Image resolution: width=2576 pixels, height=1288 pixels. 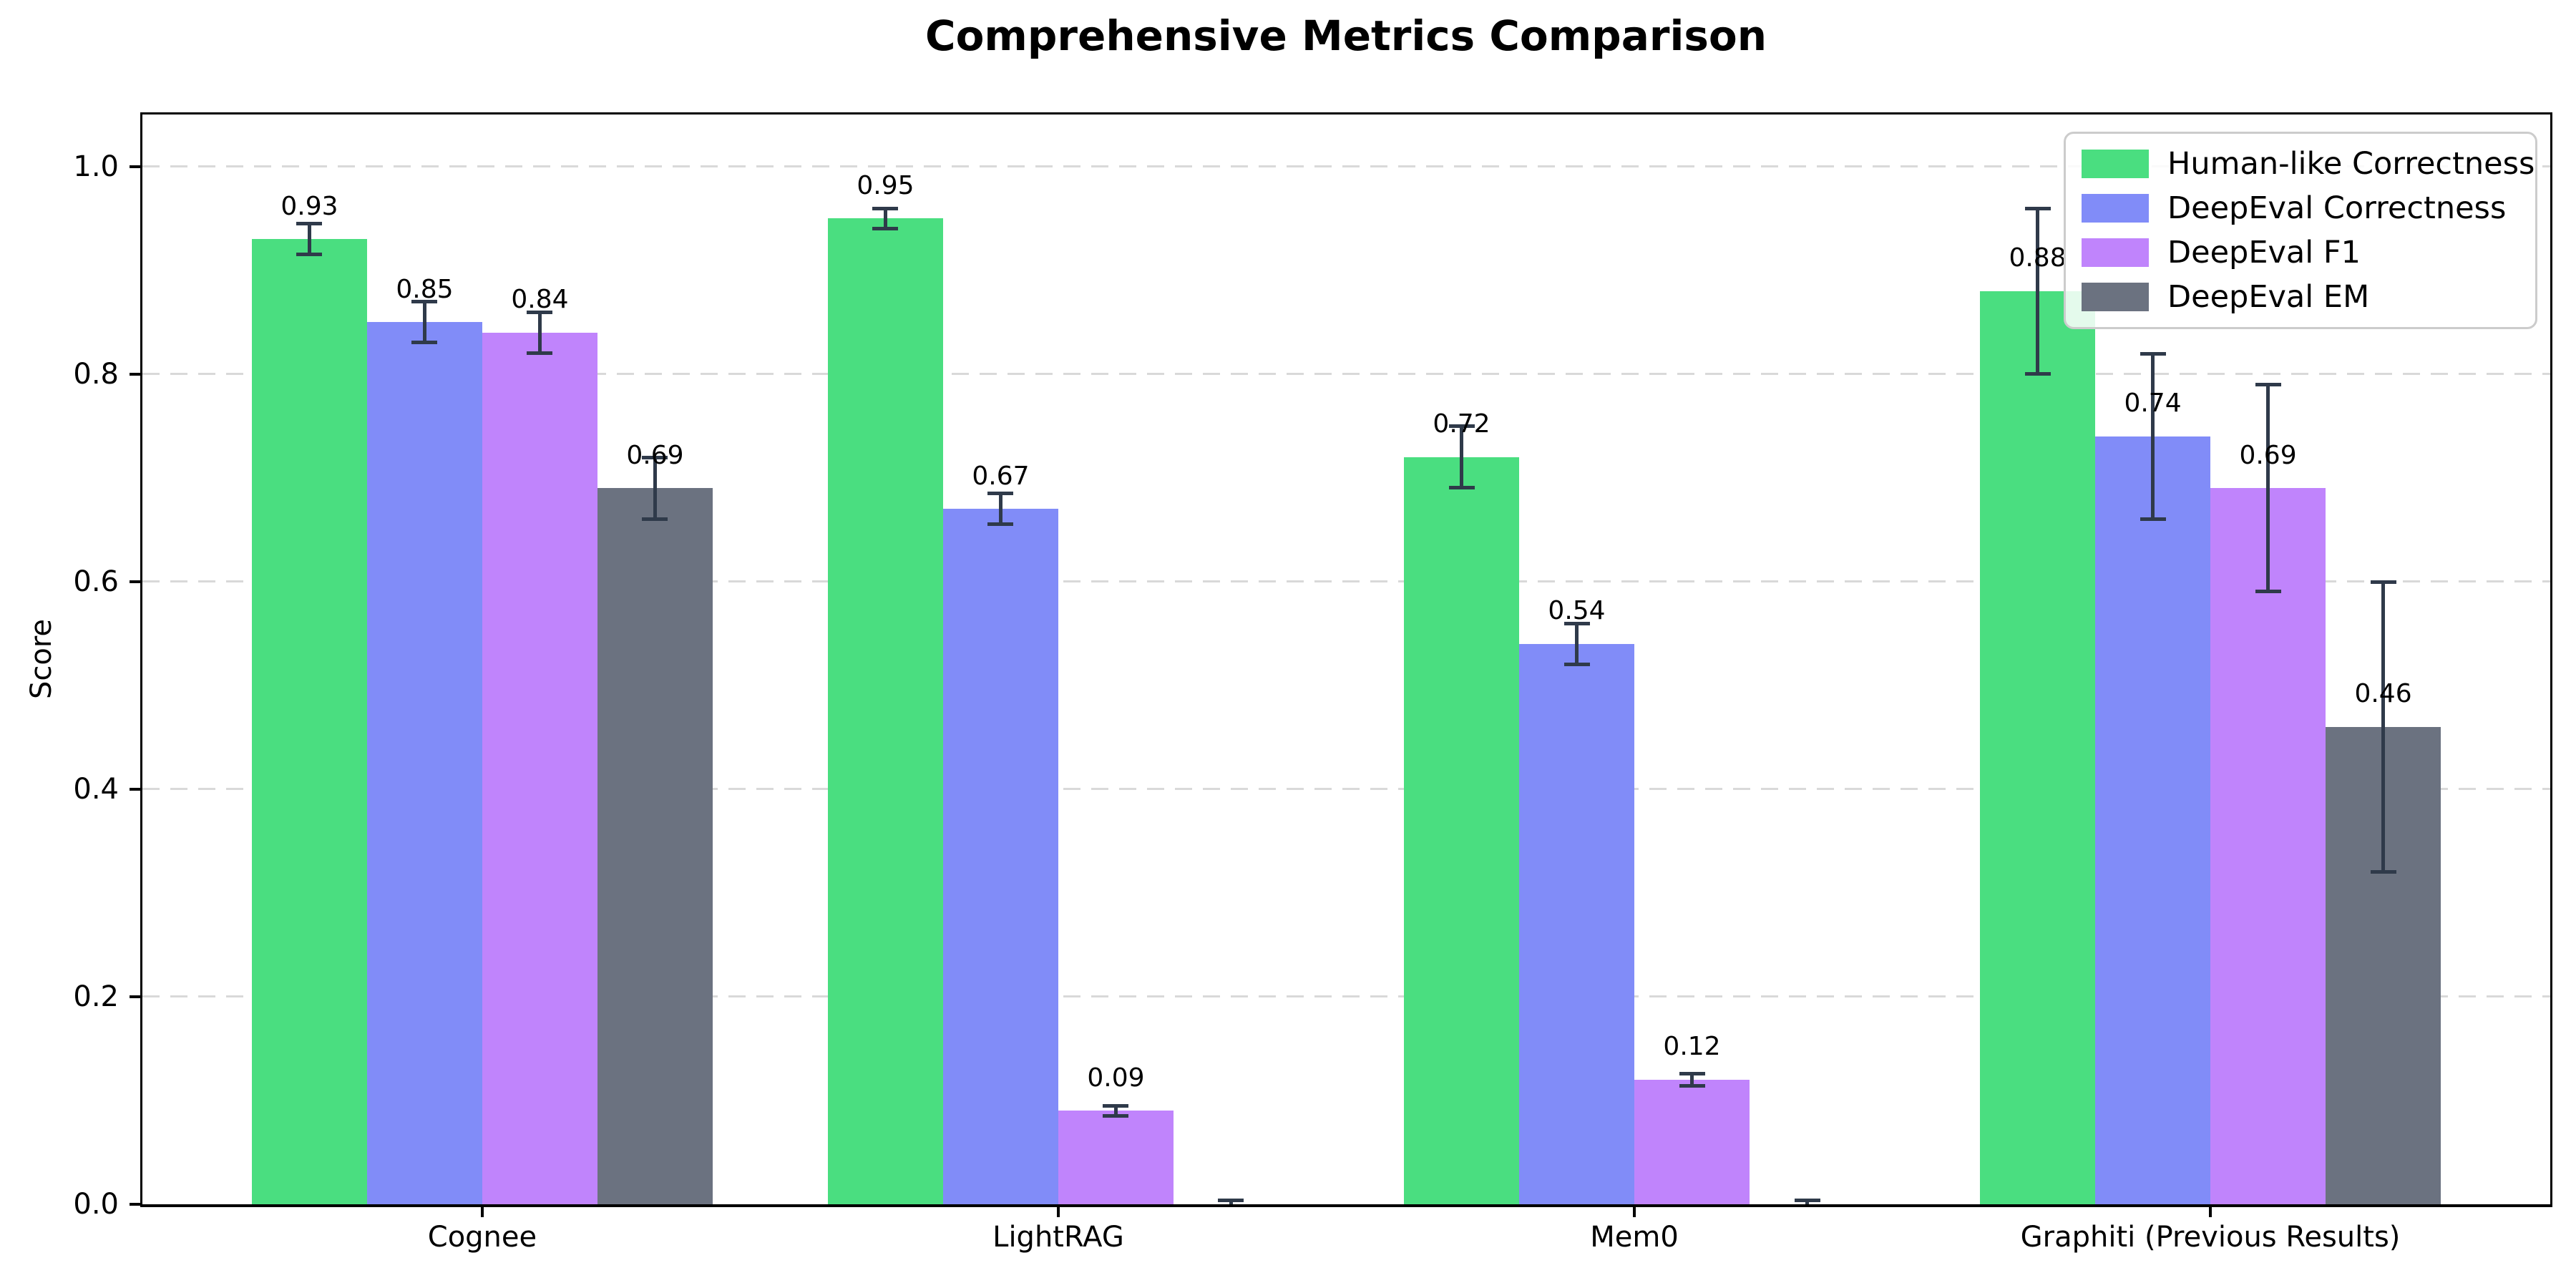 I want to click on bar-value-label: 0.72, so click(x=1462, y=424).